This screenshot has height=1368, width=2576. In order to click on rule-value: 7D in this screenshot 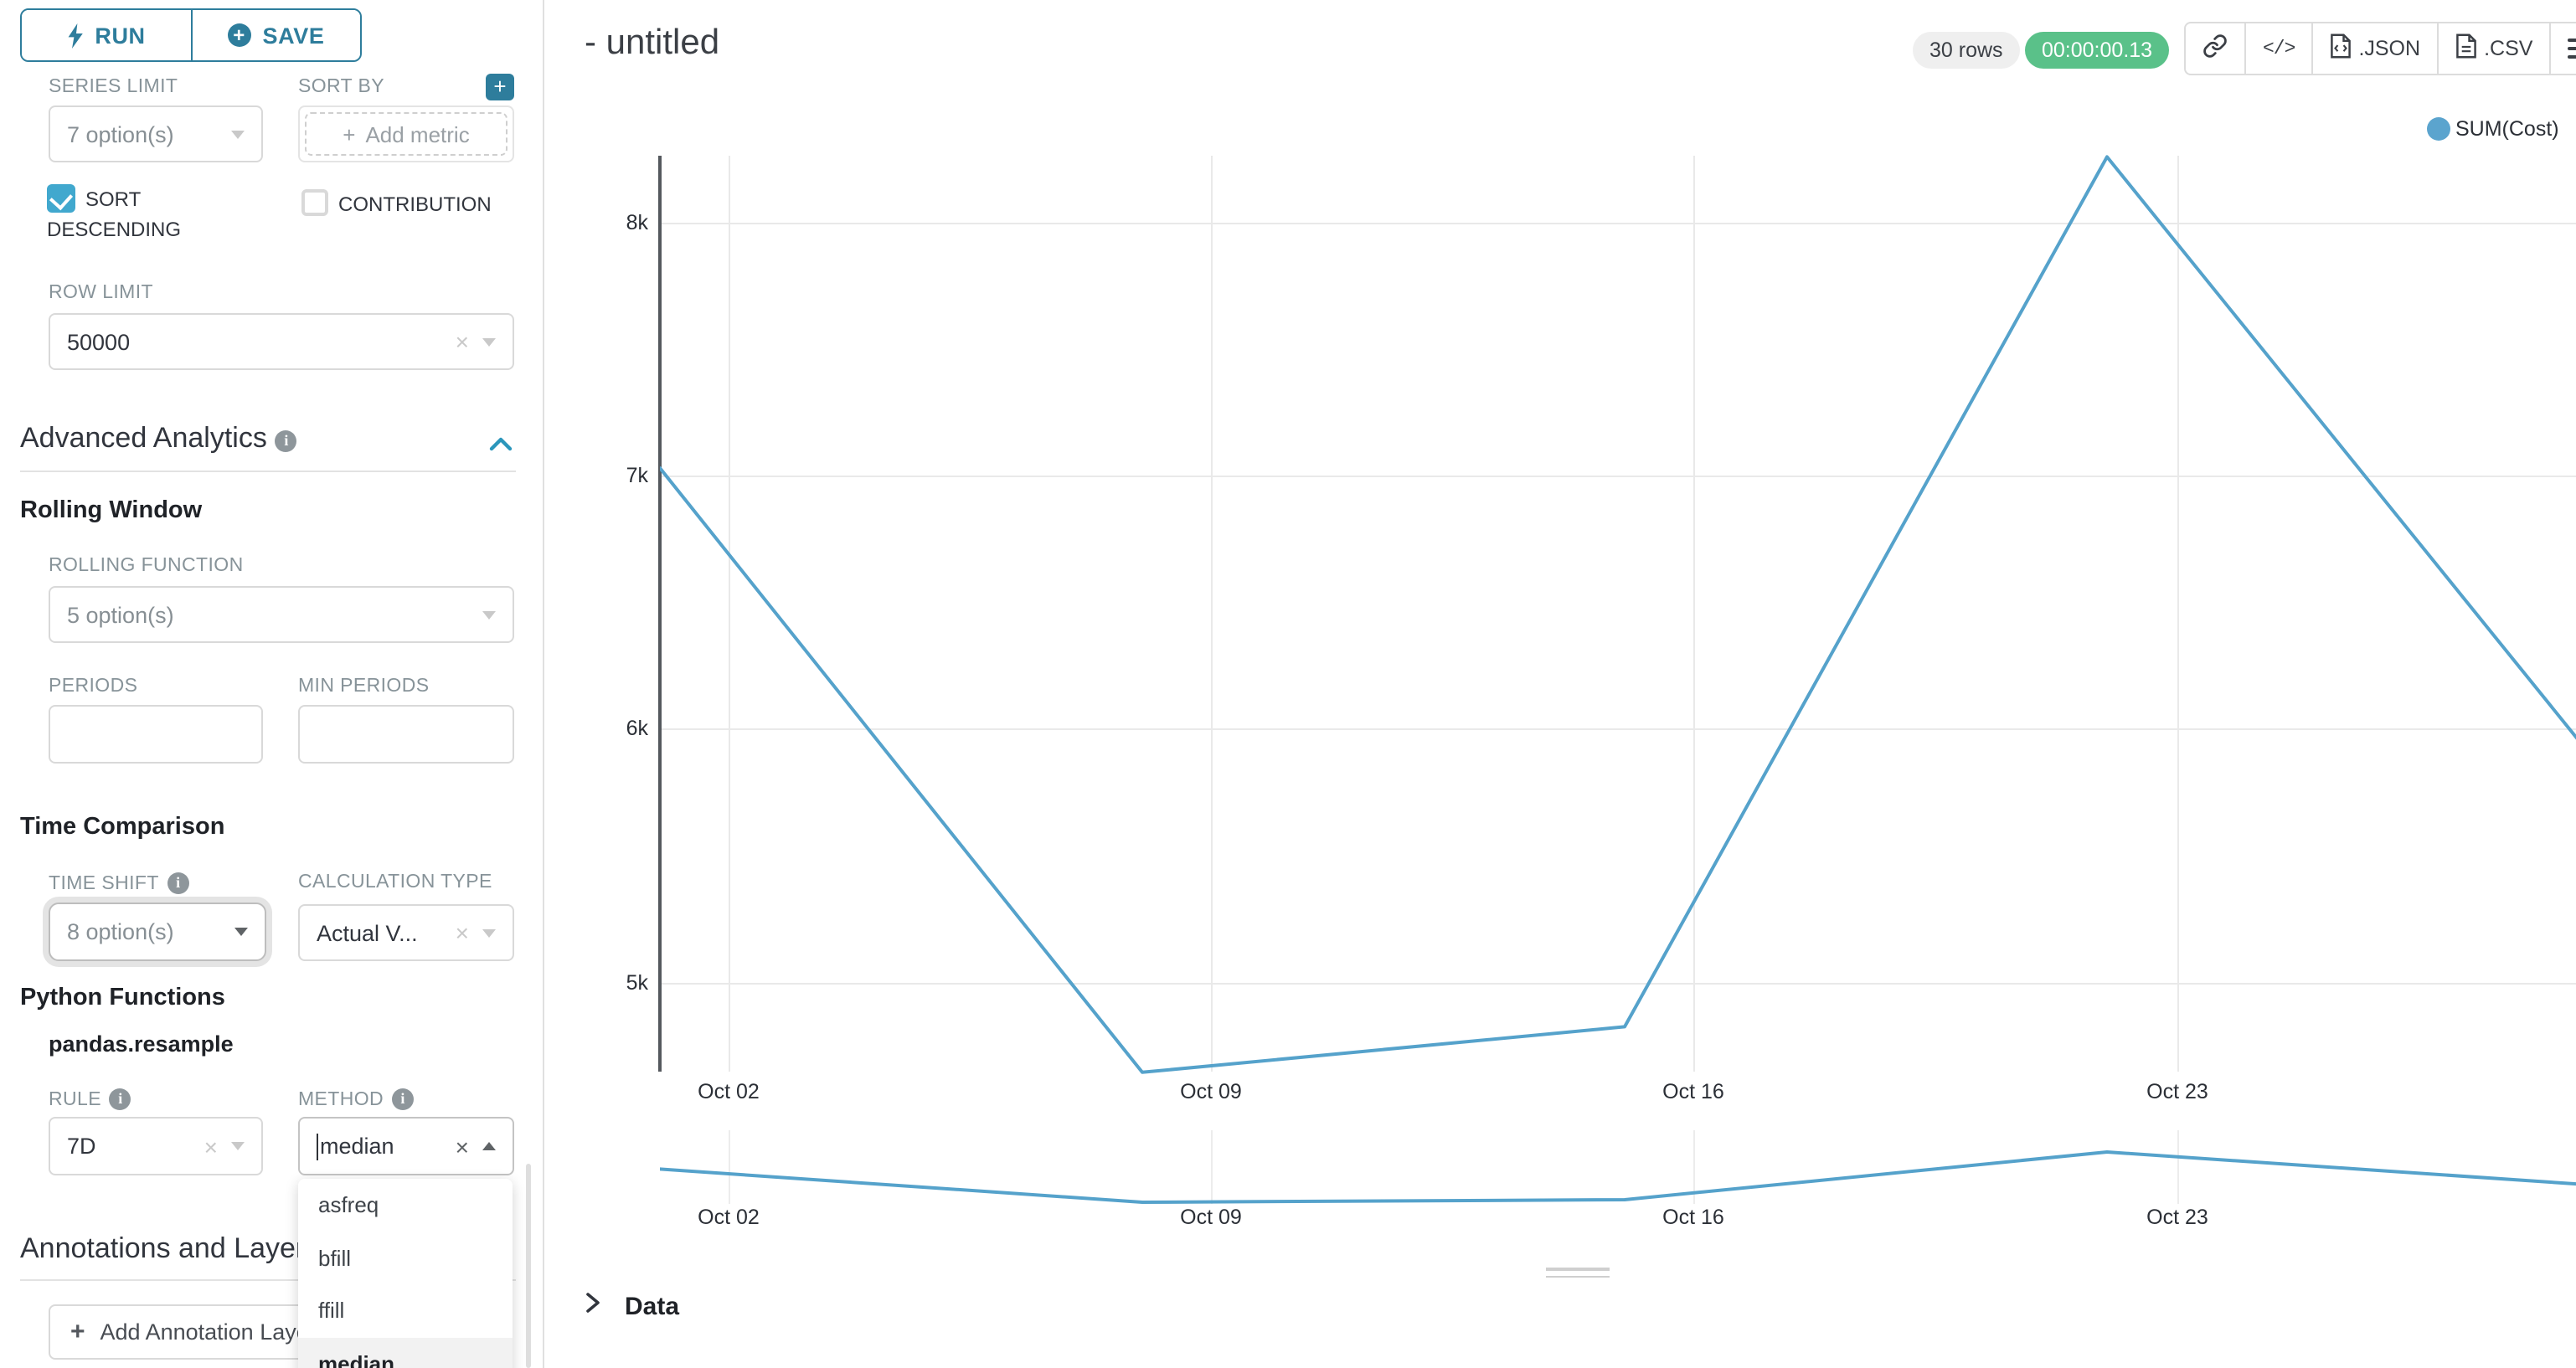, I will do `click(81, 1146)`.